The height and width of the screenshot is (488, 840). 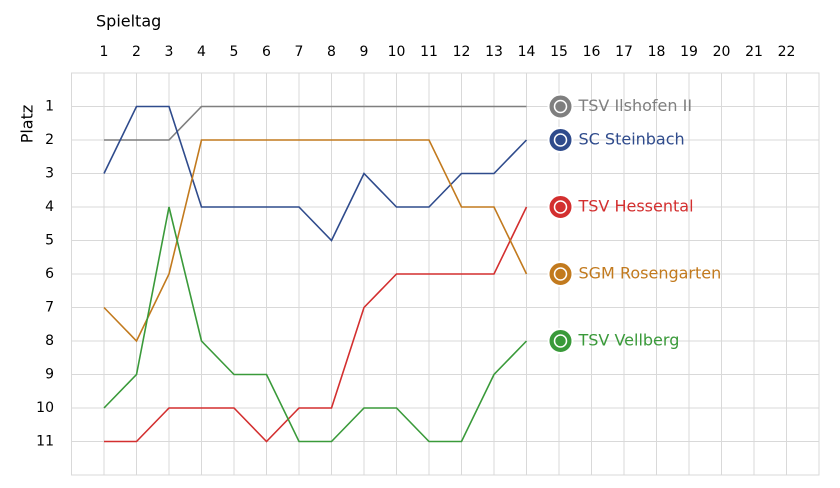 What do you see at coordinates (299, 52) in the screenshot?
I see `x-tick-label: 7` at bounding box center [299, 52].